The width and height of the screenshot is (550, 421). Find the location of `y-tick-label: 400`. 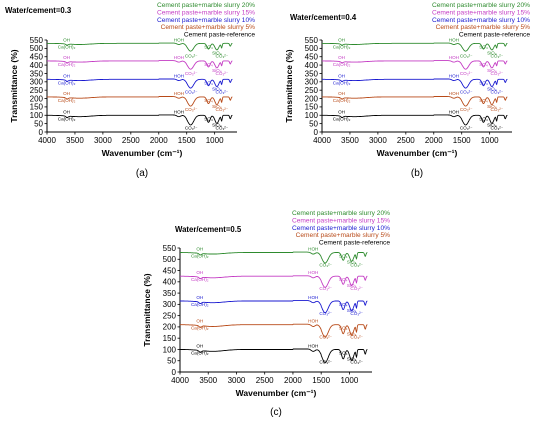

y-tick-label: 400 is located at coordinates (170, 282).